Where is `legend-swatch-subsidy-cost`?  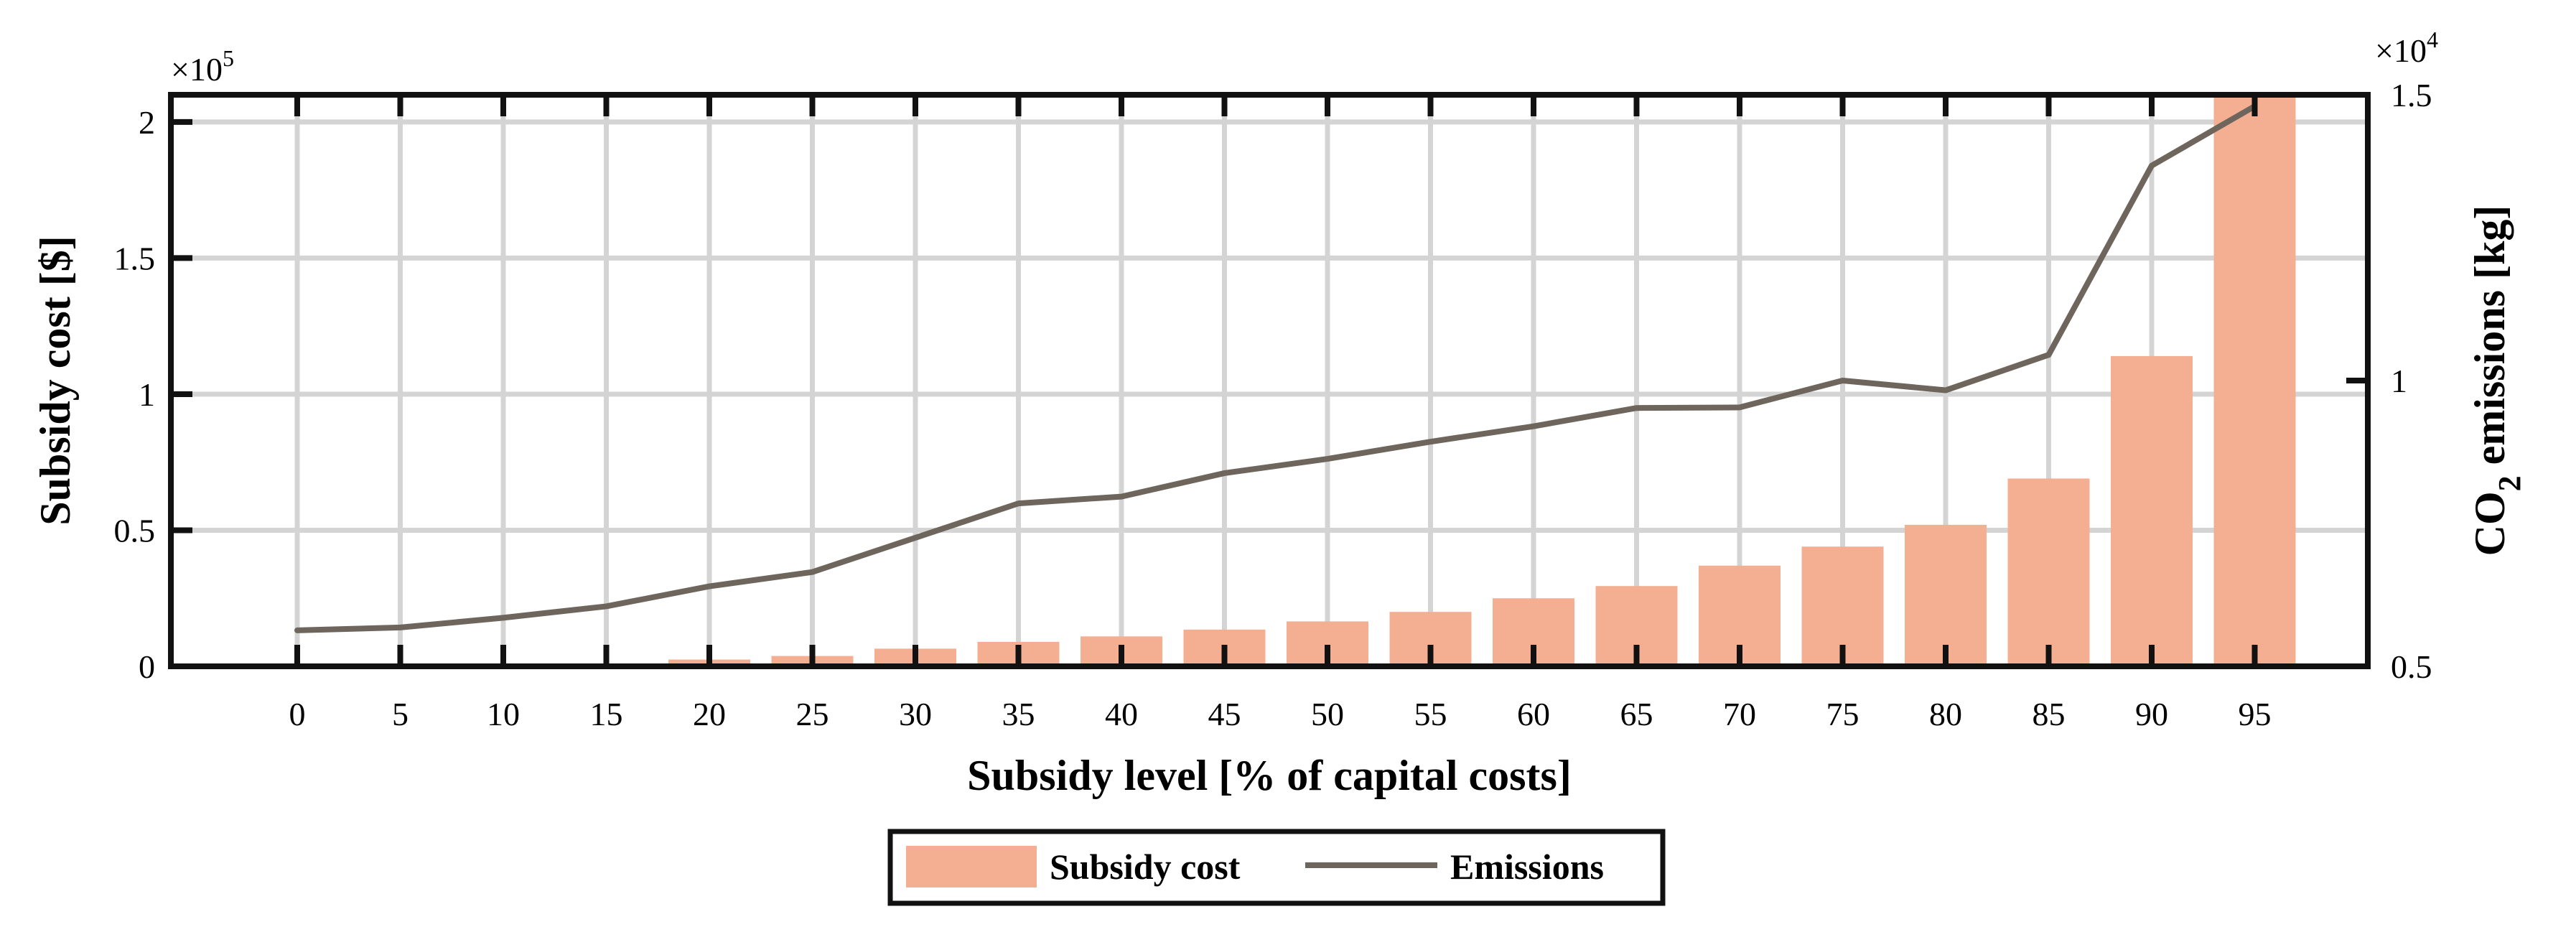
legend-swatch-subsidy-cost is located at coordinates (971, 867).